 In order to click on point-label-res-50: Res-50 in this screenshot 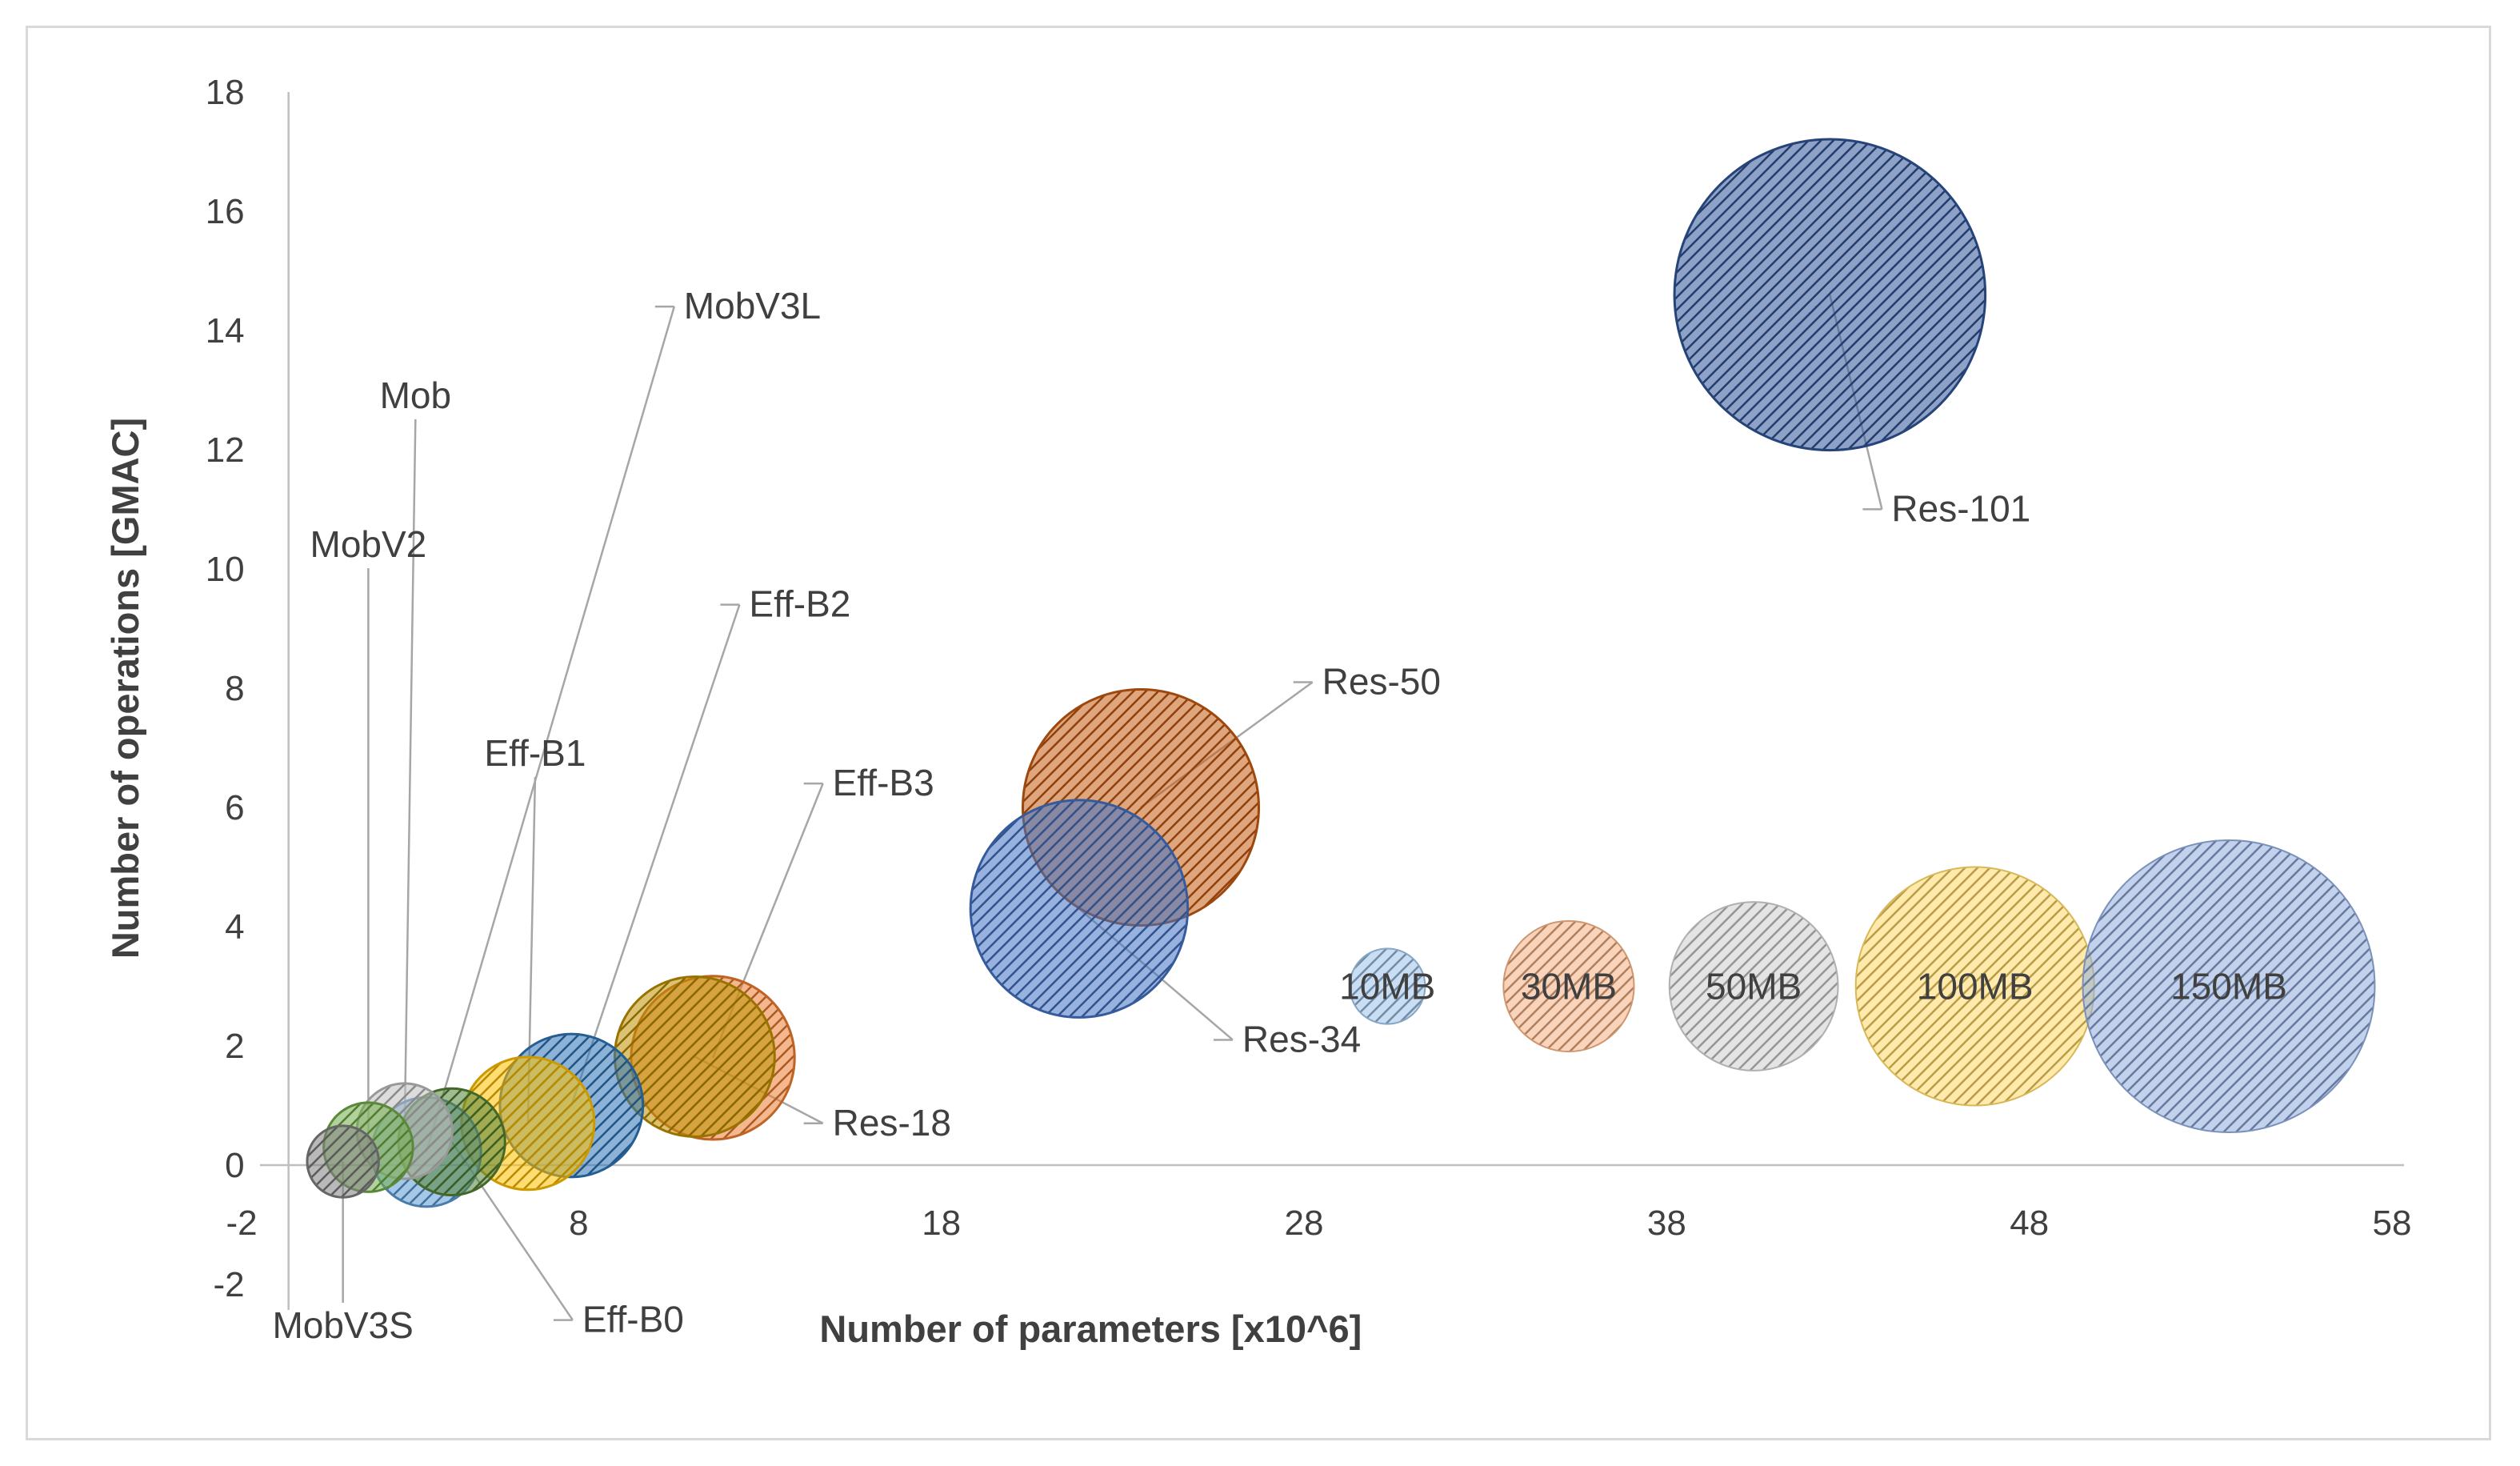, I will do `click(1381, 681)`.